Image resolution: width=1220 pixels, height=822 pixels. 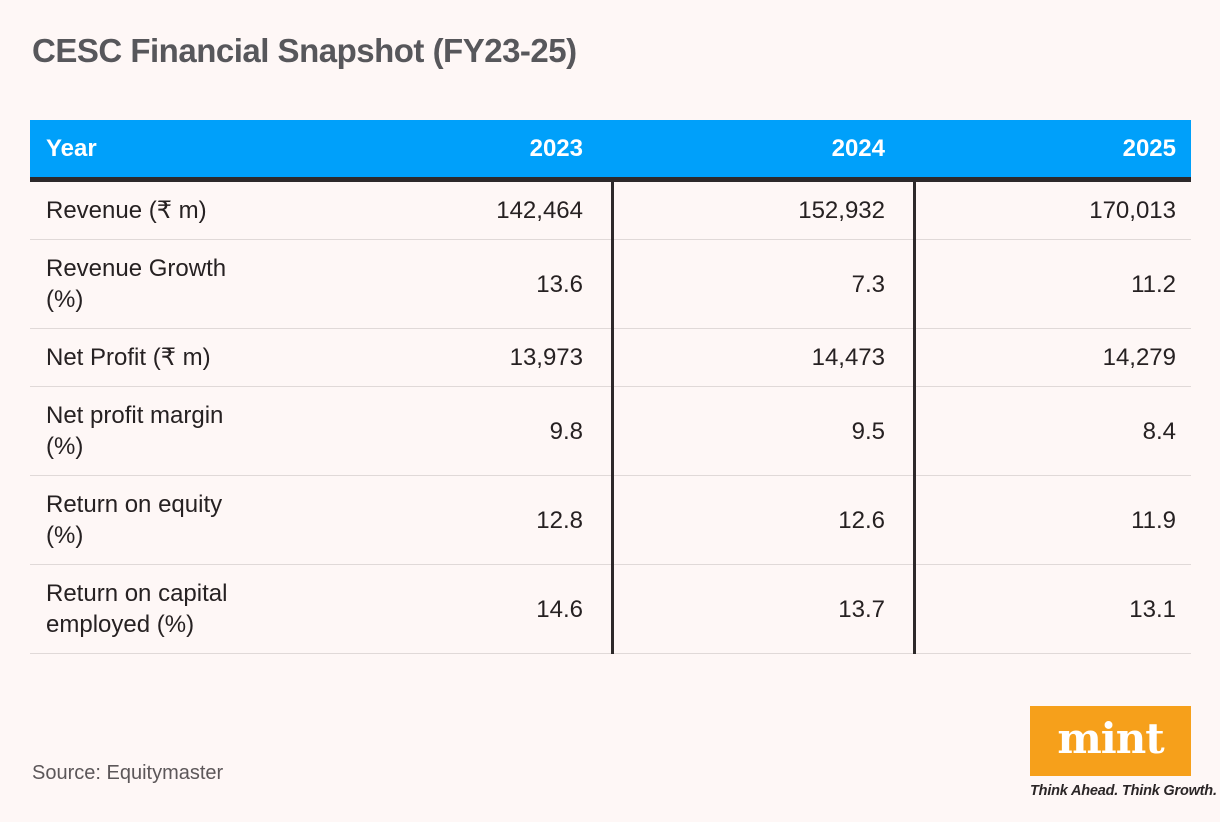 What do you see at coordinates (1139, 357) in the screenshot?
I see `value-2025: 14,279` at bounding box center [1139, 357].